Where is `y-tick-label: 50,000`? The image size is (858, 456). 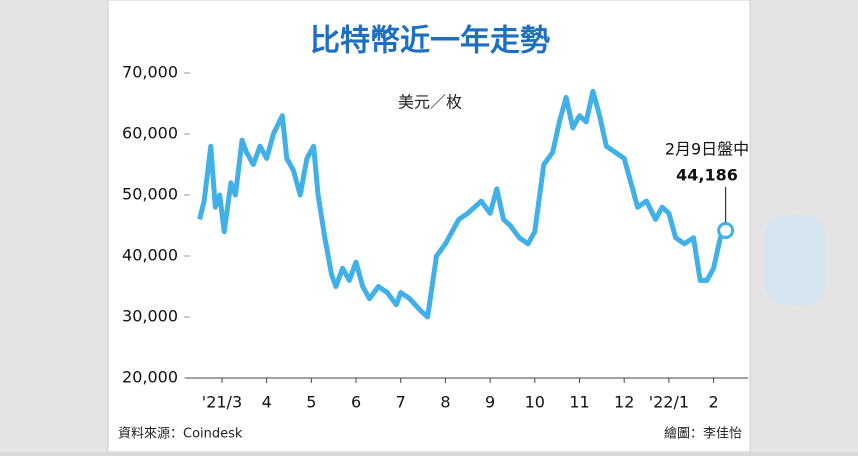 y-tick-label: 50,000 is located at coordinates (150, 194).